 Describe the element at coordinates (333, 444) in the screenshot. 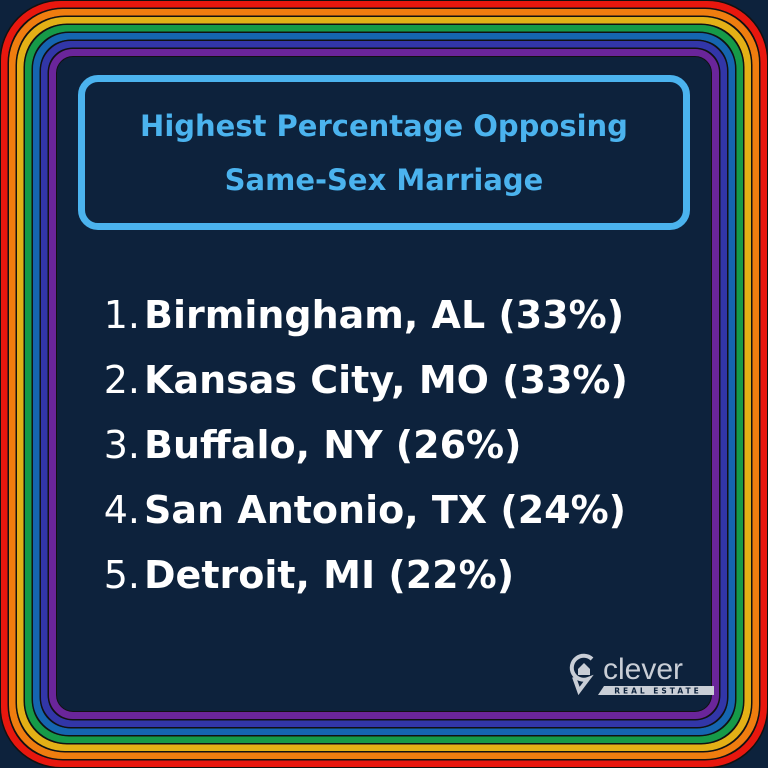

I see `rank-label: Buffalo, NY (26%)` at that location.